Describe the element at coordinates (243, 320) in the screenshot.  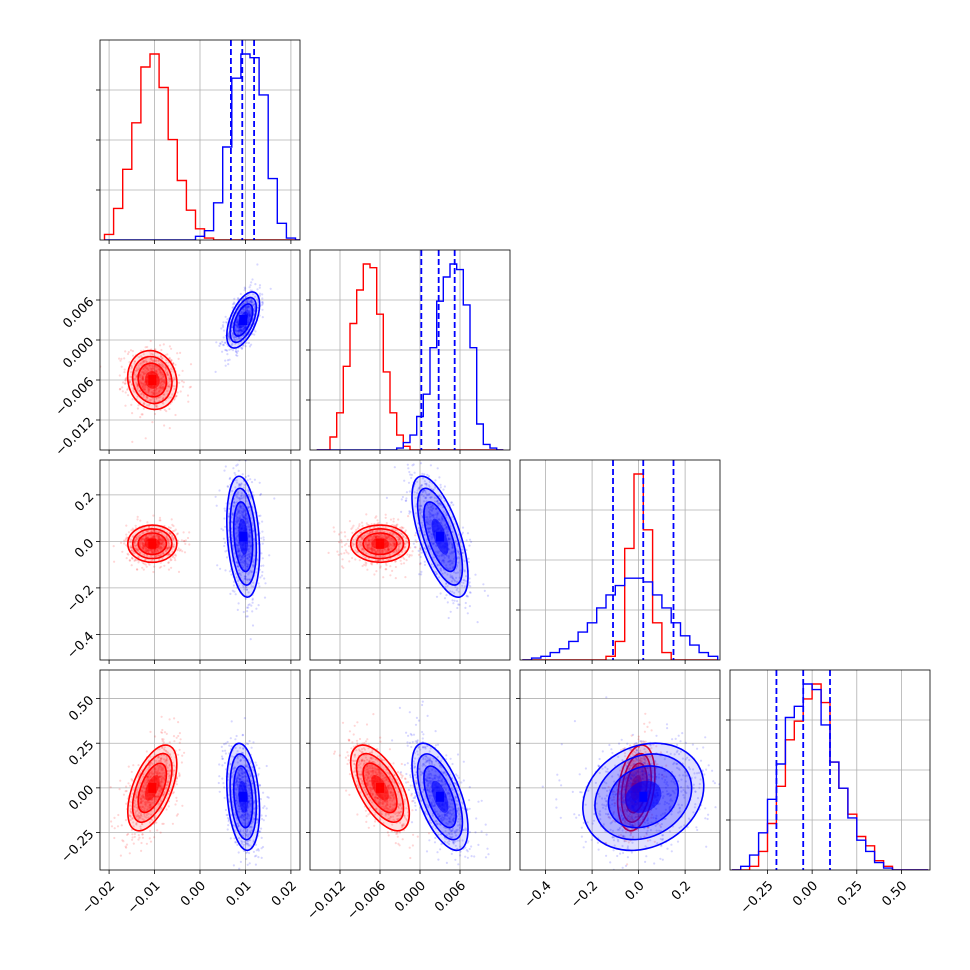
I see `contour-blue` at that location.